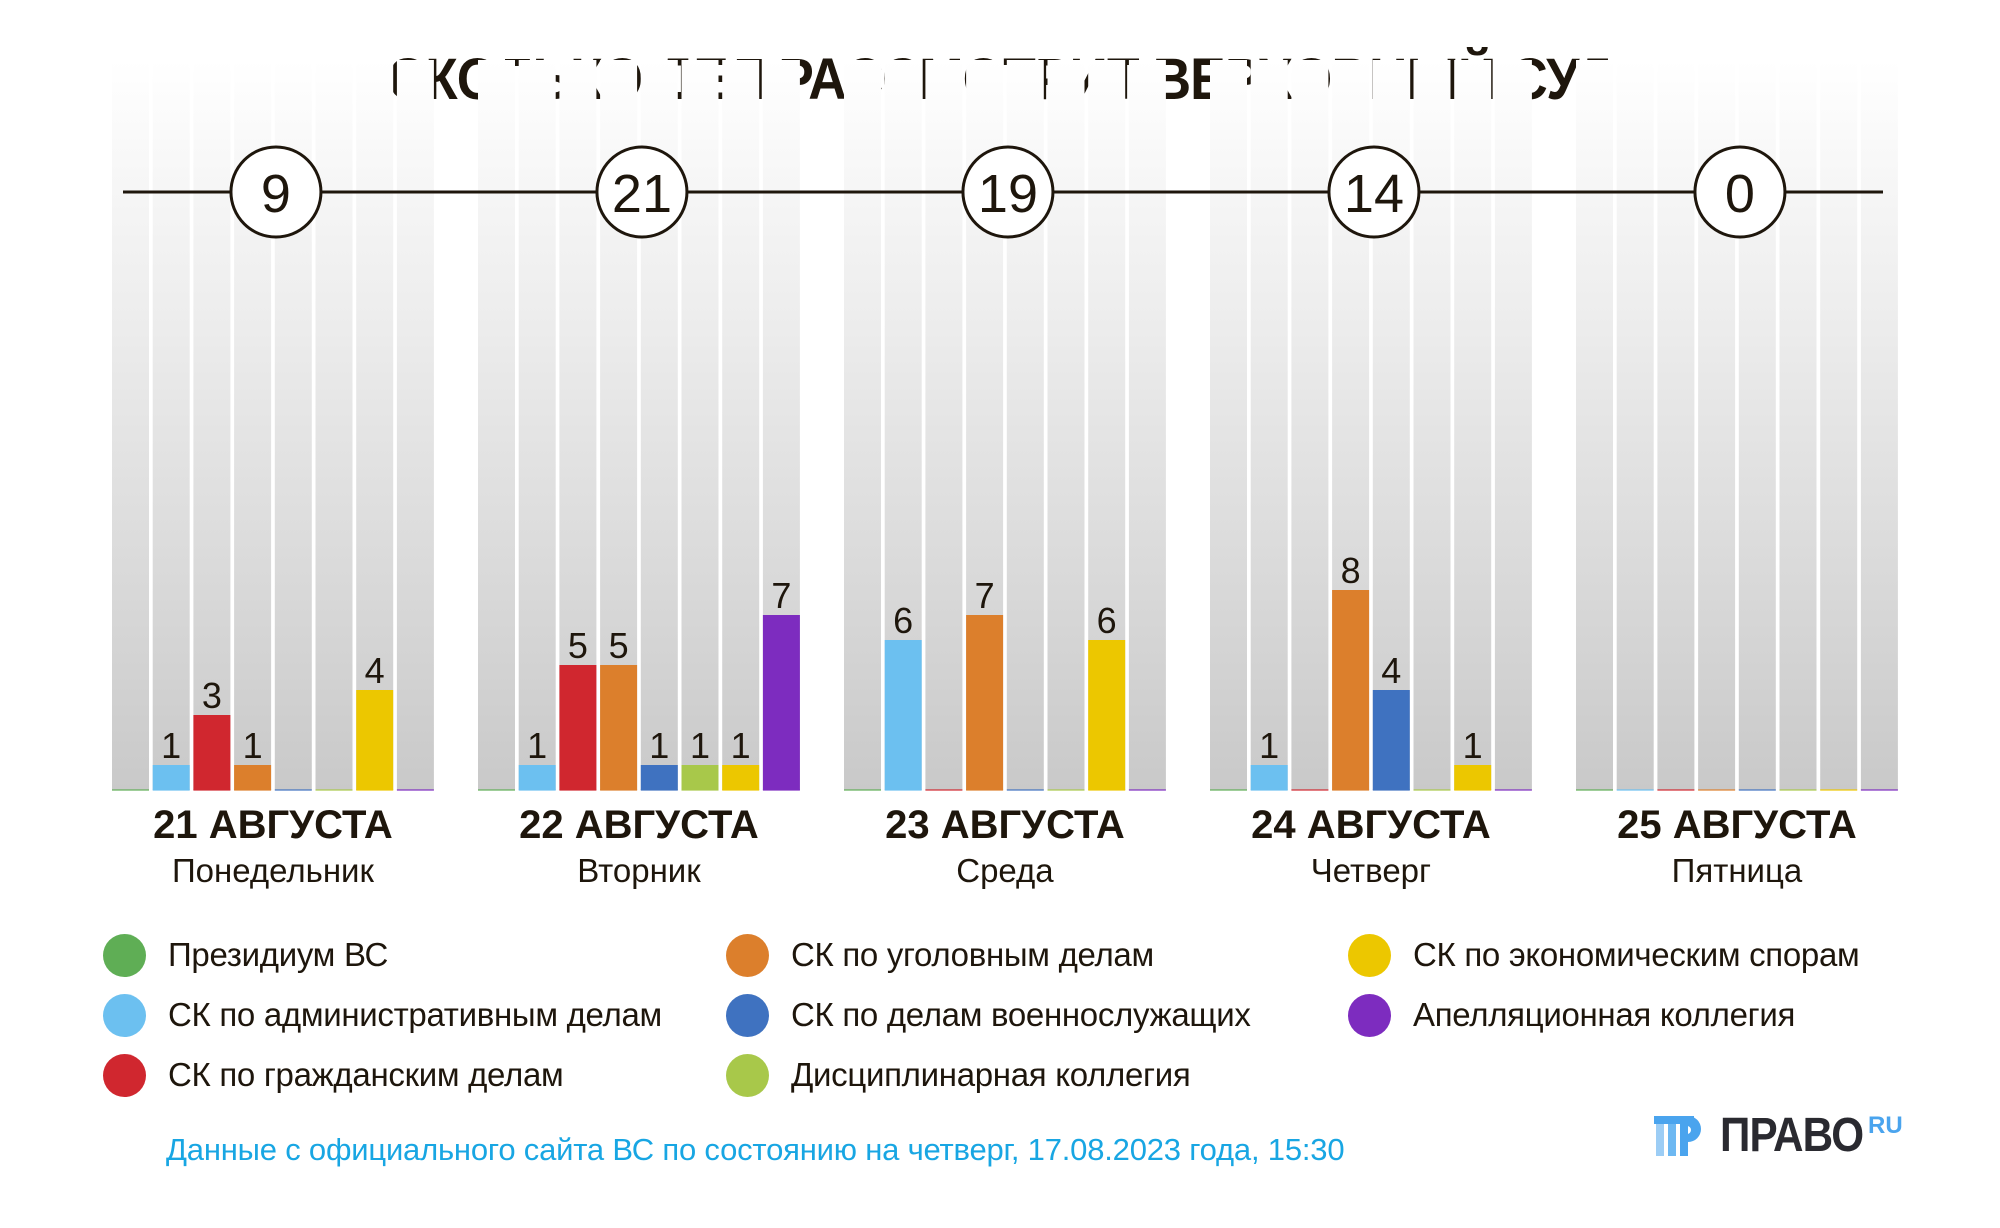 This screenshot has width=2000, height=1228. Describe the element at coordinates (1737, 825) in the screenshot. I see `date-label: 25 АВГУСТА` at that location.